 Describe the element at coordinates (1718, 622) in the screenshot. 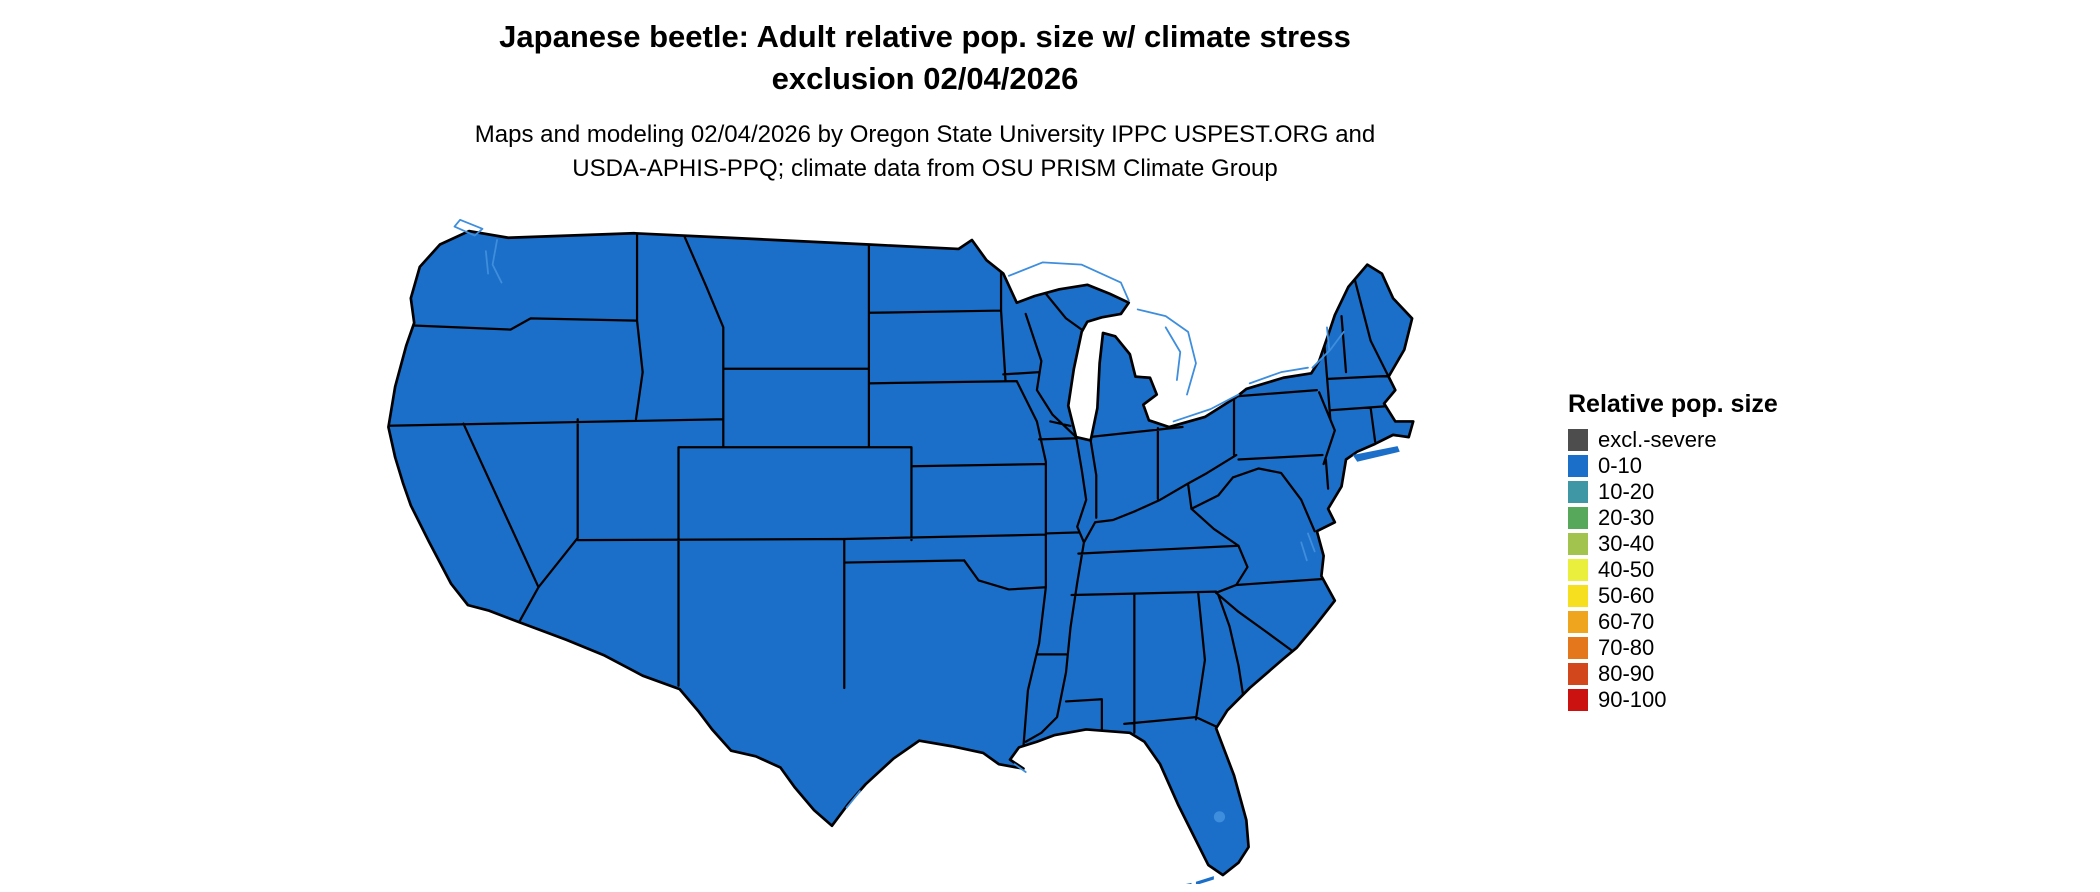

I see `legend-entry: 60-70` at that location.